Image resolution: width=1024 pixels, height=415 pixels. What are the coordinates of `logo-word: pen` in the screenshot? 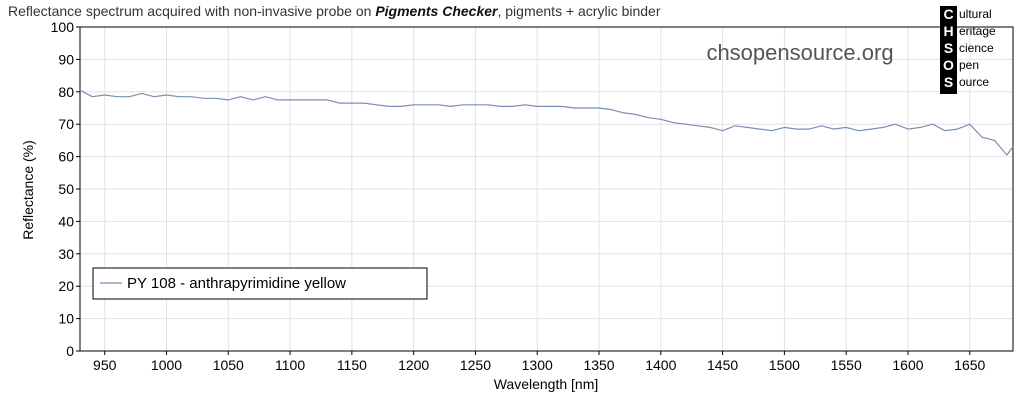 It's located at (969, 65).